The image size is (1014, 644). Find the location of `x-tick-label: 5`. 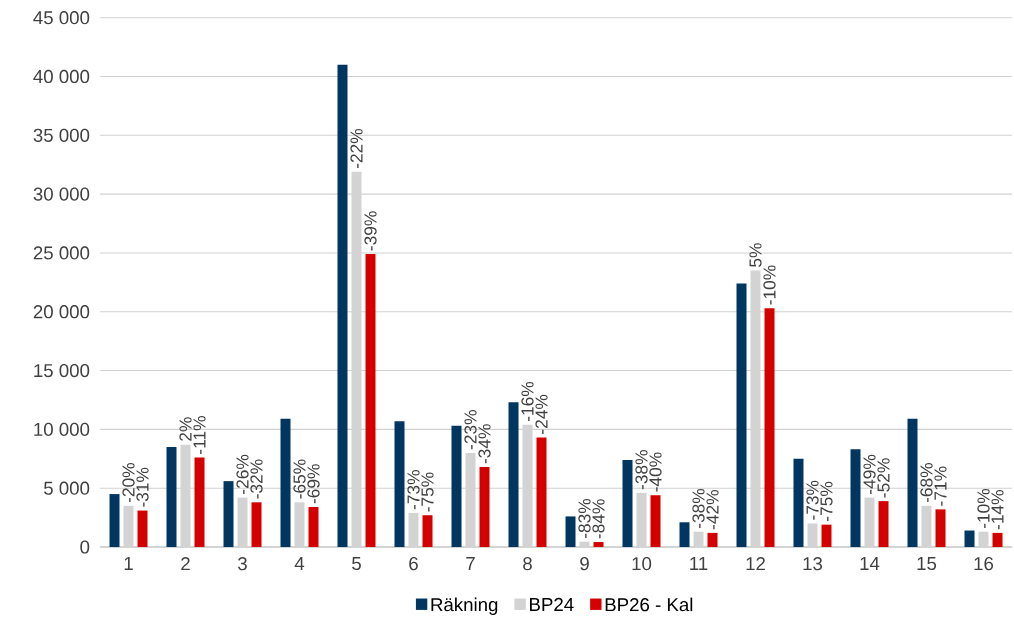

x-tick-label: 5 is located at coordinates (356, 564).